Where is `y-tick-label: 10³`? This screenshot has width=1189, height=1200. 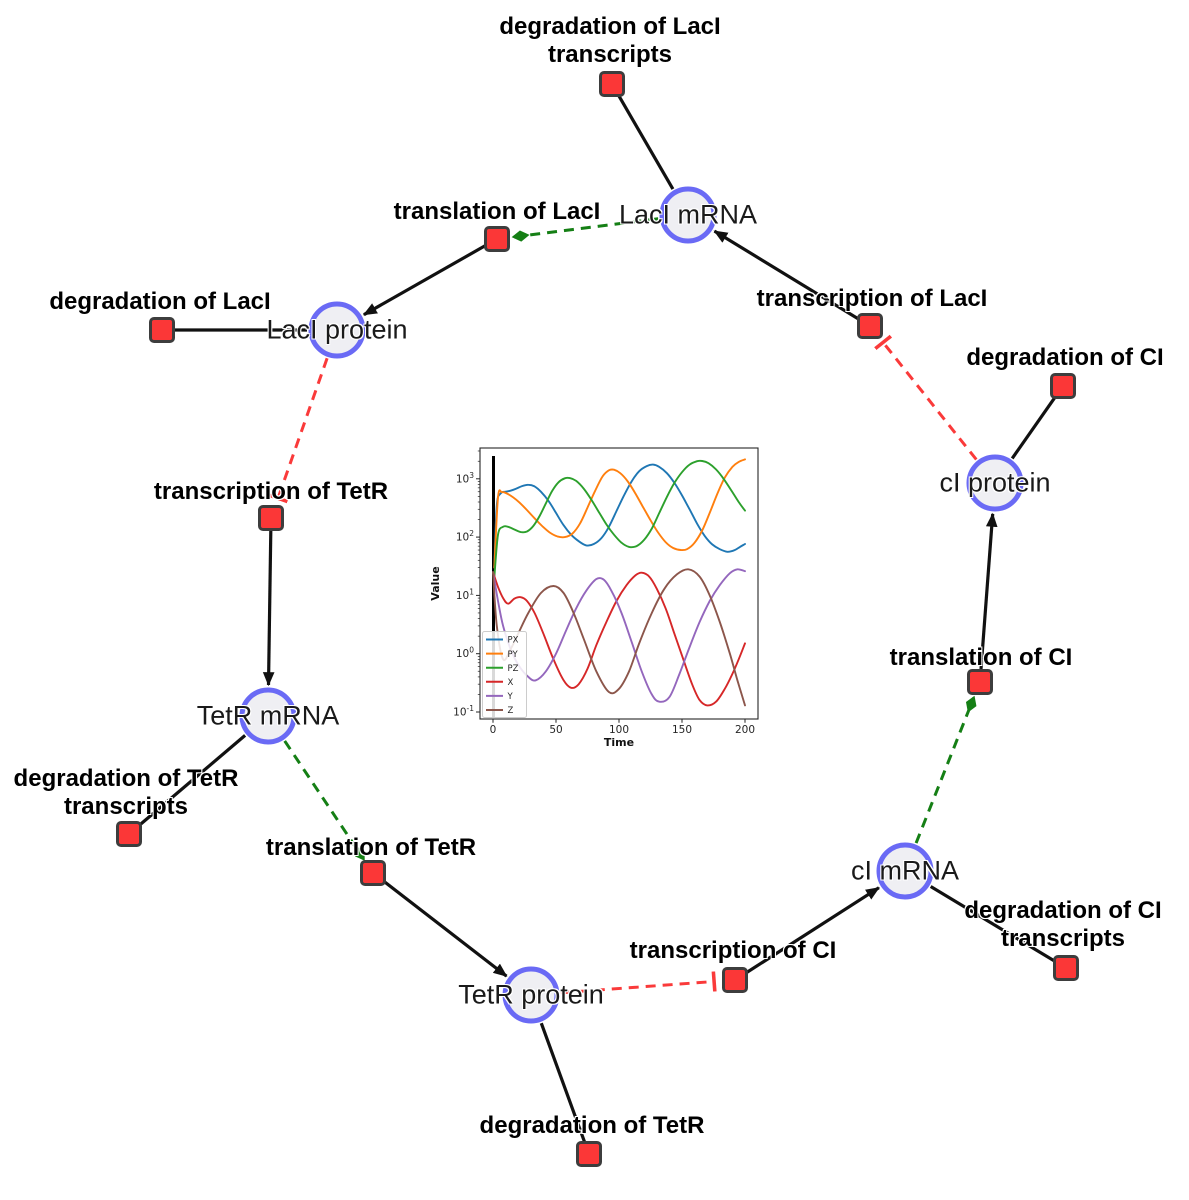 y-tick-label: 10³ is located at coordinates (465, 478).